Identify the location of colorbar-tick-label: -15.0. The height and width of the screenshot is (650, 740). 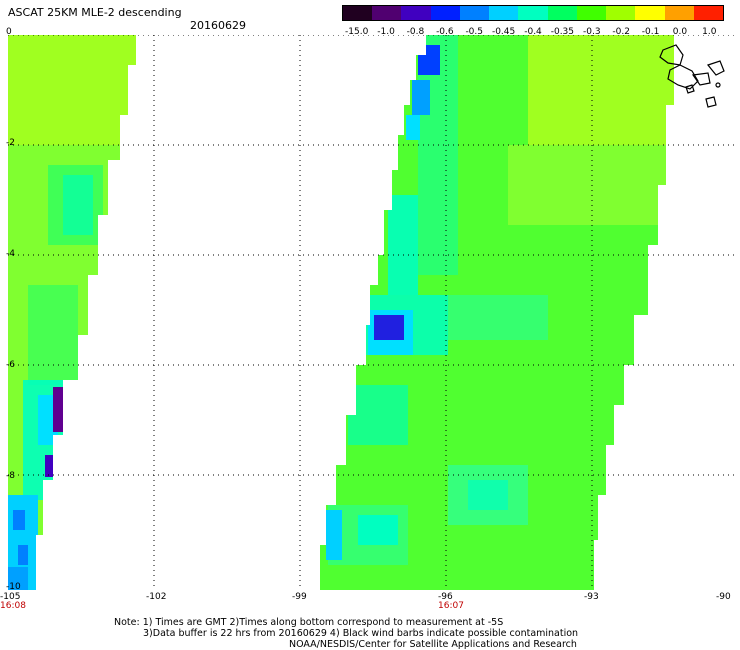
(357, 32).